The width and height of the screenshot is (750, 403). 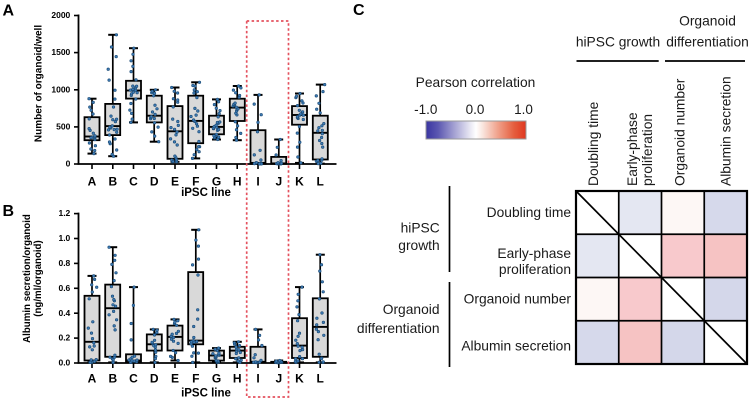 What do you see at coordinates (418, 245) in the screenshot?
I see `svg-text: growth` at bounding box center [418, 245].